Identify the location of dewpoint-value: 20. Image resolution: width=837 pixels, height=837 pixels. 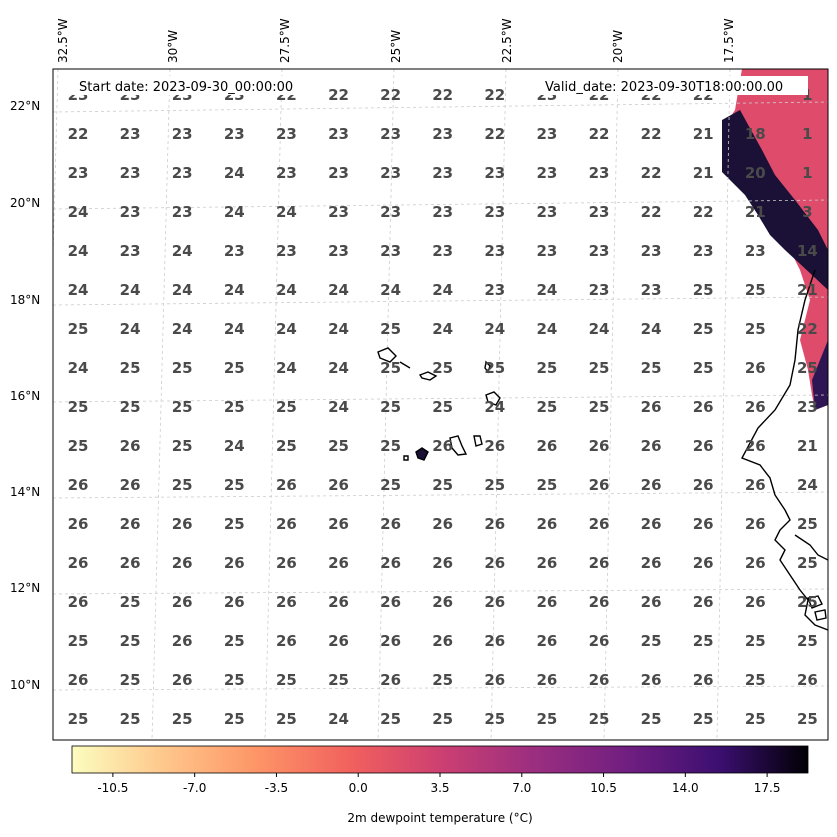
(755, 173).